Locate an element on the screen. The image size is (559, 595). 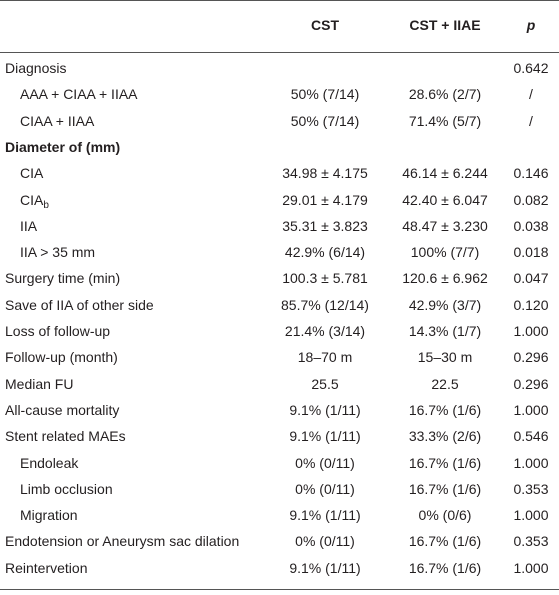
cst-iiae-cell: 33.3% (2/6) is located at coordinates (445, 436).